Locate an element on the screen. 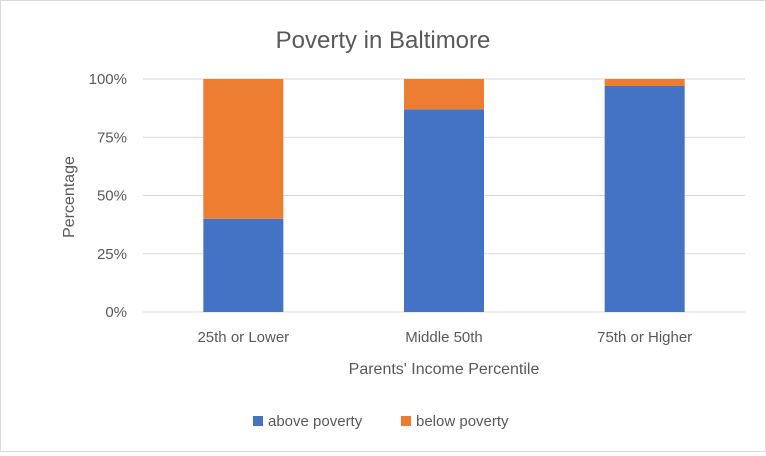  y-tick-label: 75% is located at coordinates (112, 137).